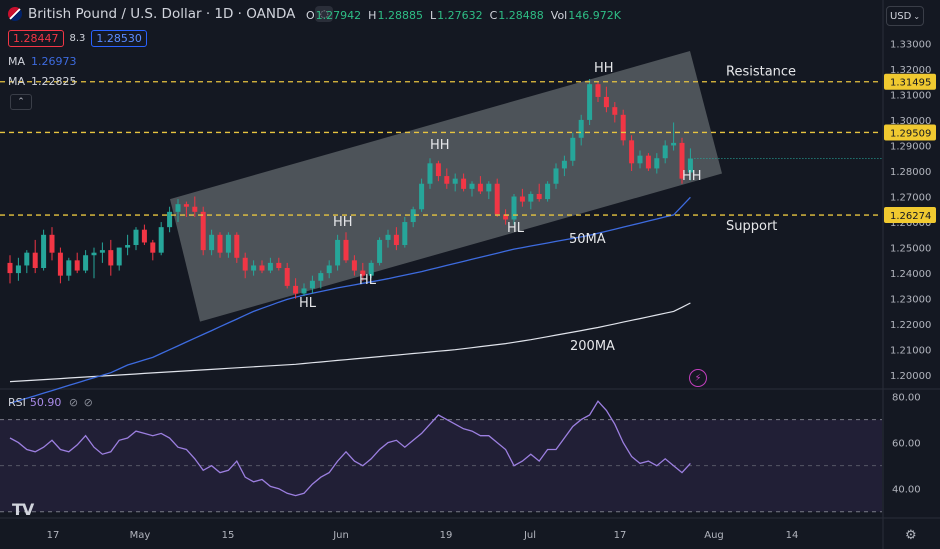 Image resolution: width=940 pixels, height=549 pixels. What do you see at coordinates (119, 38) in the screenshot?
I see `ask-price: 1.28530` at bounding box center [119, 38].